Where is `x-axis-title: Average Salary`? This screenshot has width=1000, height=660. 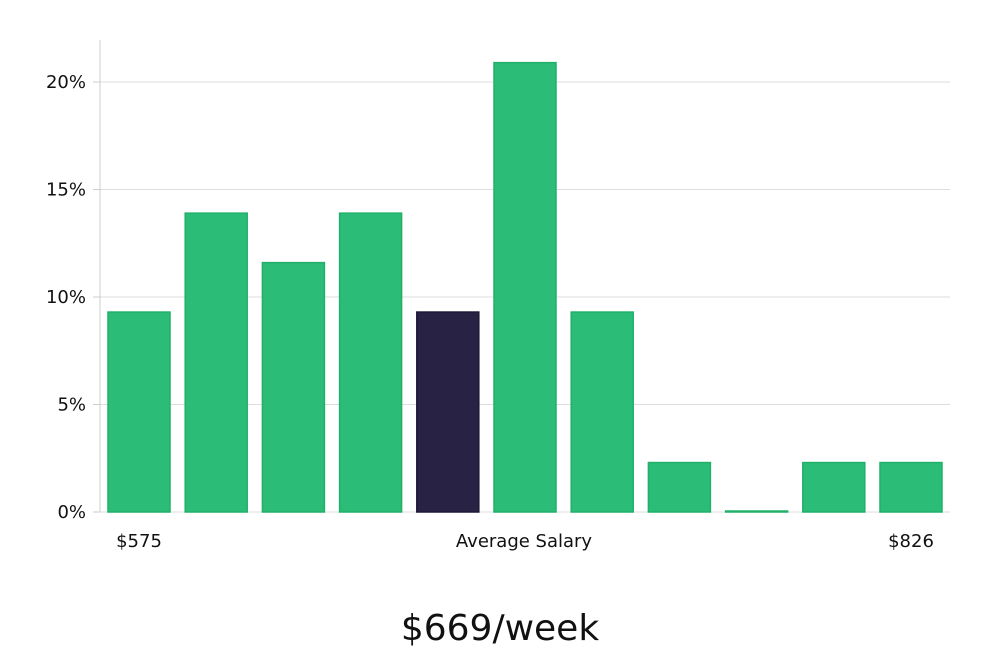
x-axis-title: Average Salary is located at coordinates (524, 541).